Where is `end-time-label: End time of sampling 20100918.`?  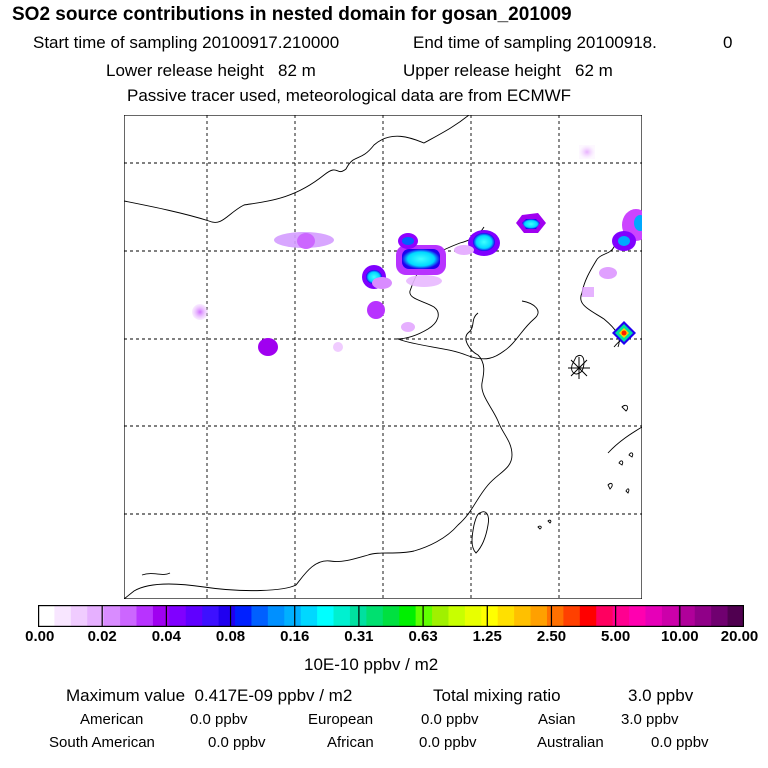
end-time-label: End time of sampling 20100918. is located at coordinates (535, 42).